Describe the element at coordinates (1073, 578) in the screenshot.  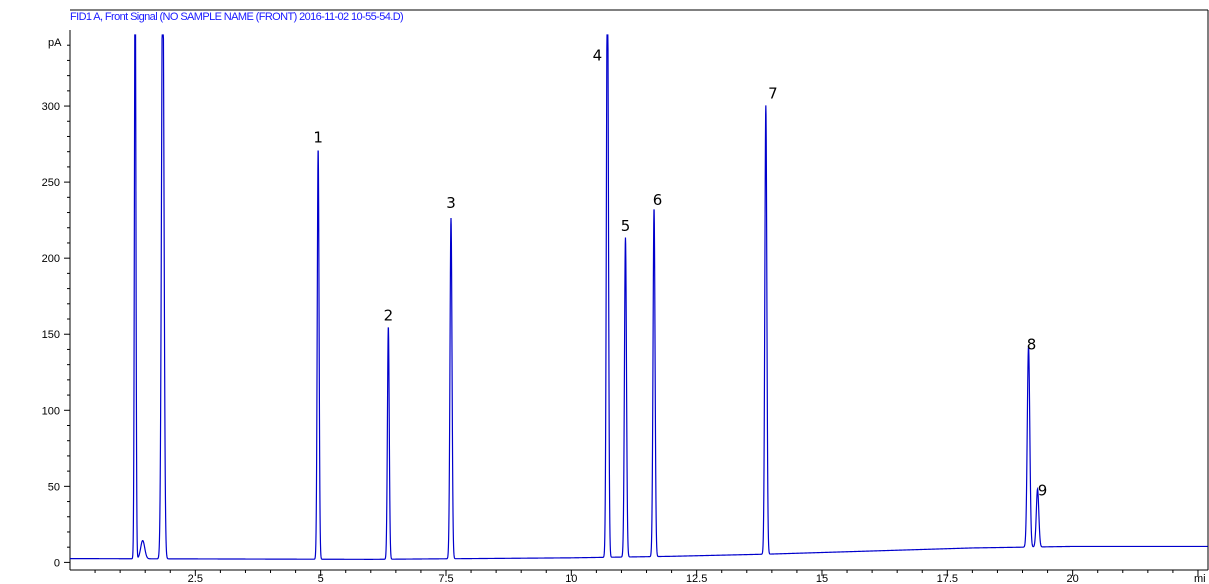
I see `x-tick-label: 20` at that location.